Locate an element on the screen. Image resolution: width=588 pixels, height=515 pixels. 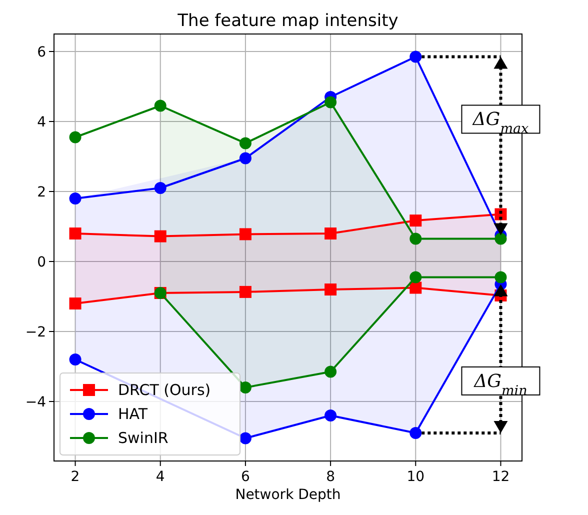
x-tick-label: 10 is located at coordinates (415, 477).